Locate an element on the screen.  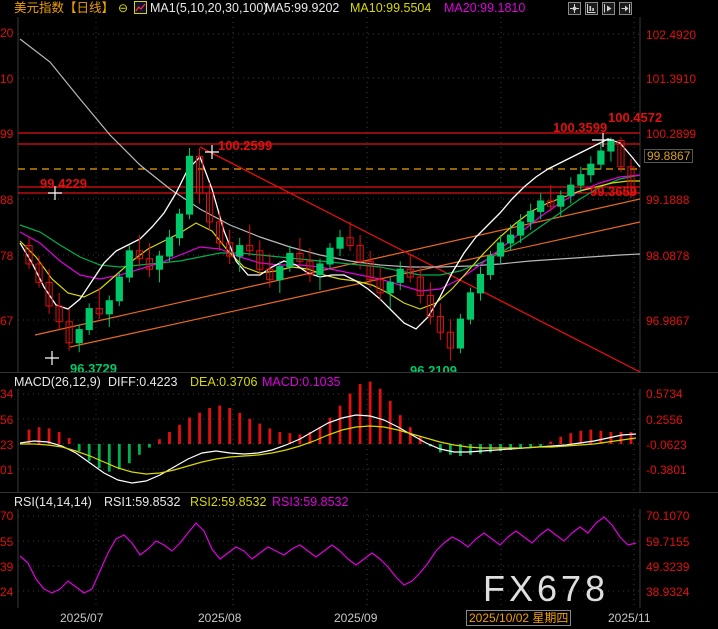
rsi2-value: RSI2:59.8532 is located at coordinates (228, 502).